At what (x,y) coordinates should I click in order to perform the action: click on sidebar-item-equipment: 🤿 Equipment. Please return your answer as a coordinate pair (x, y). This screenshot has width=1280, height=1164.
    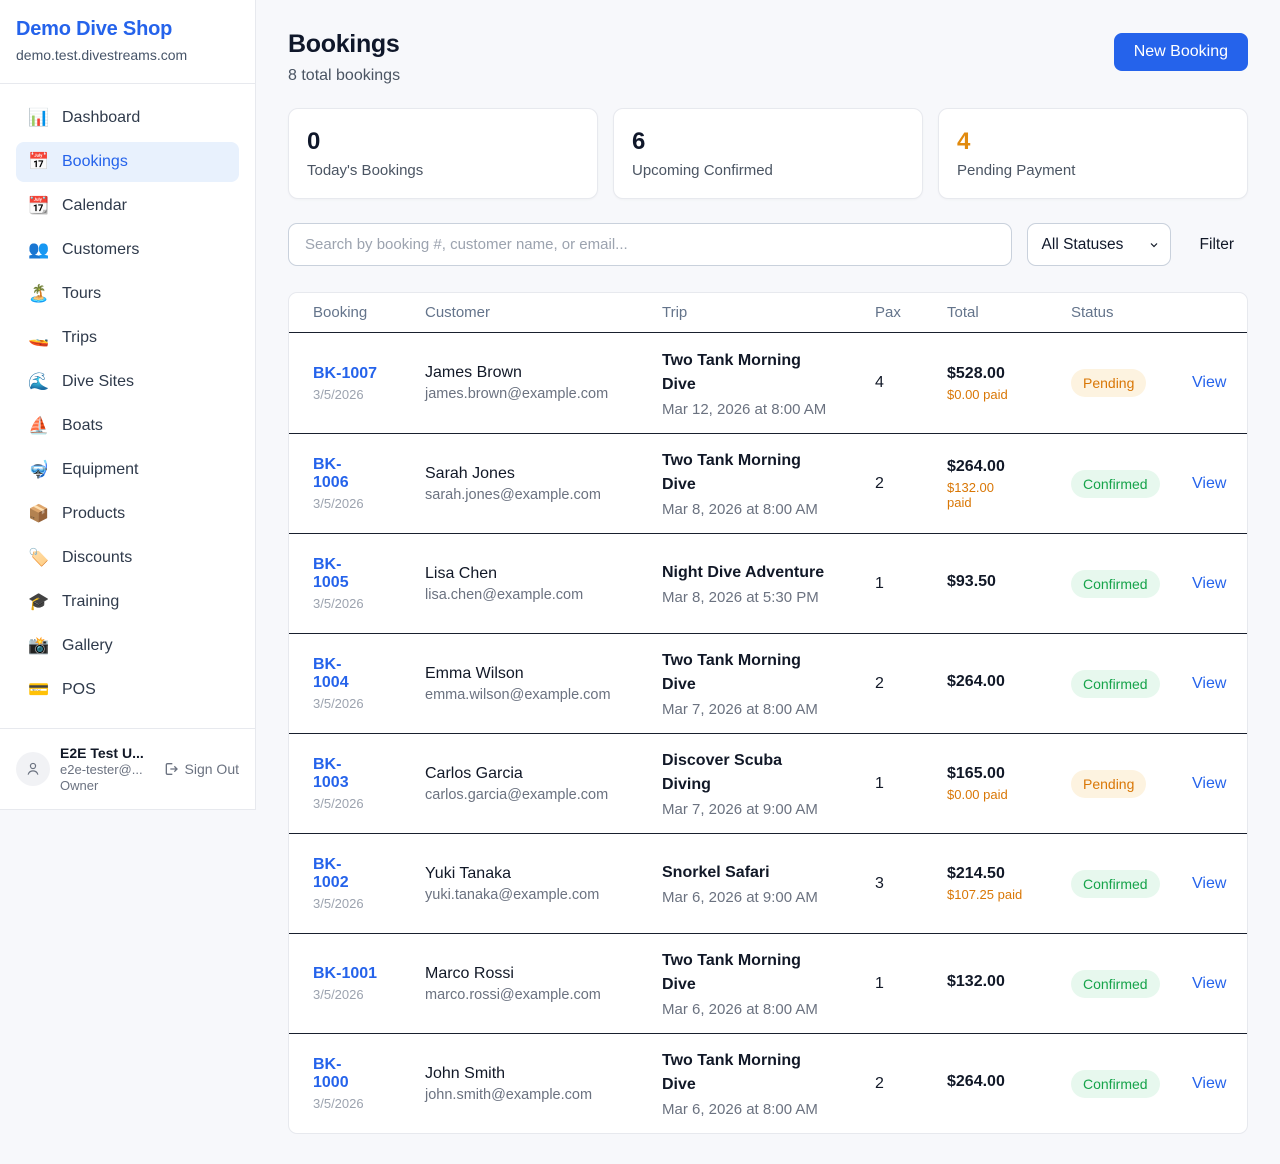
    Looking at the image, I should click on (127, 470).